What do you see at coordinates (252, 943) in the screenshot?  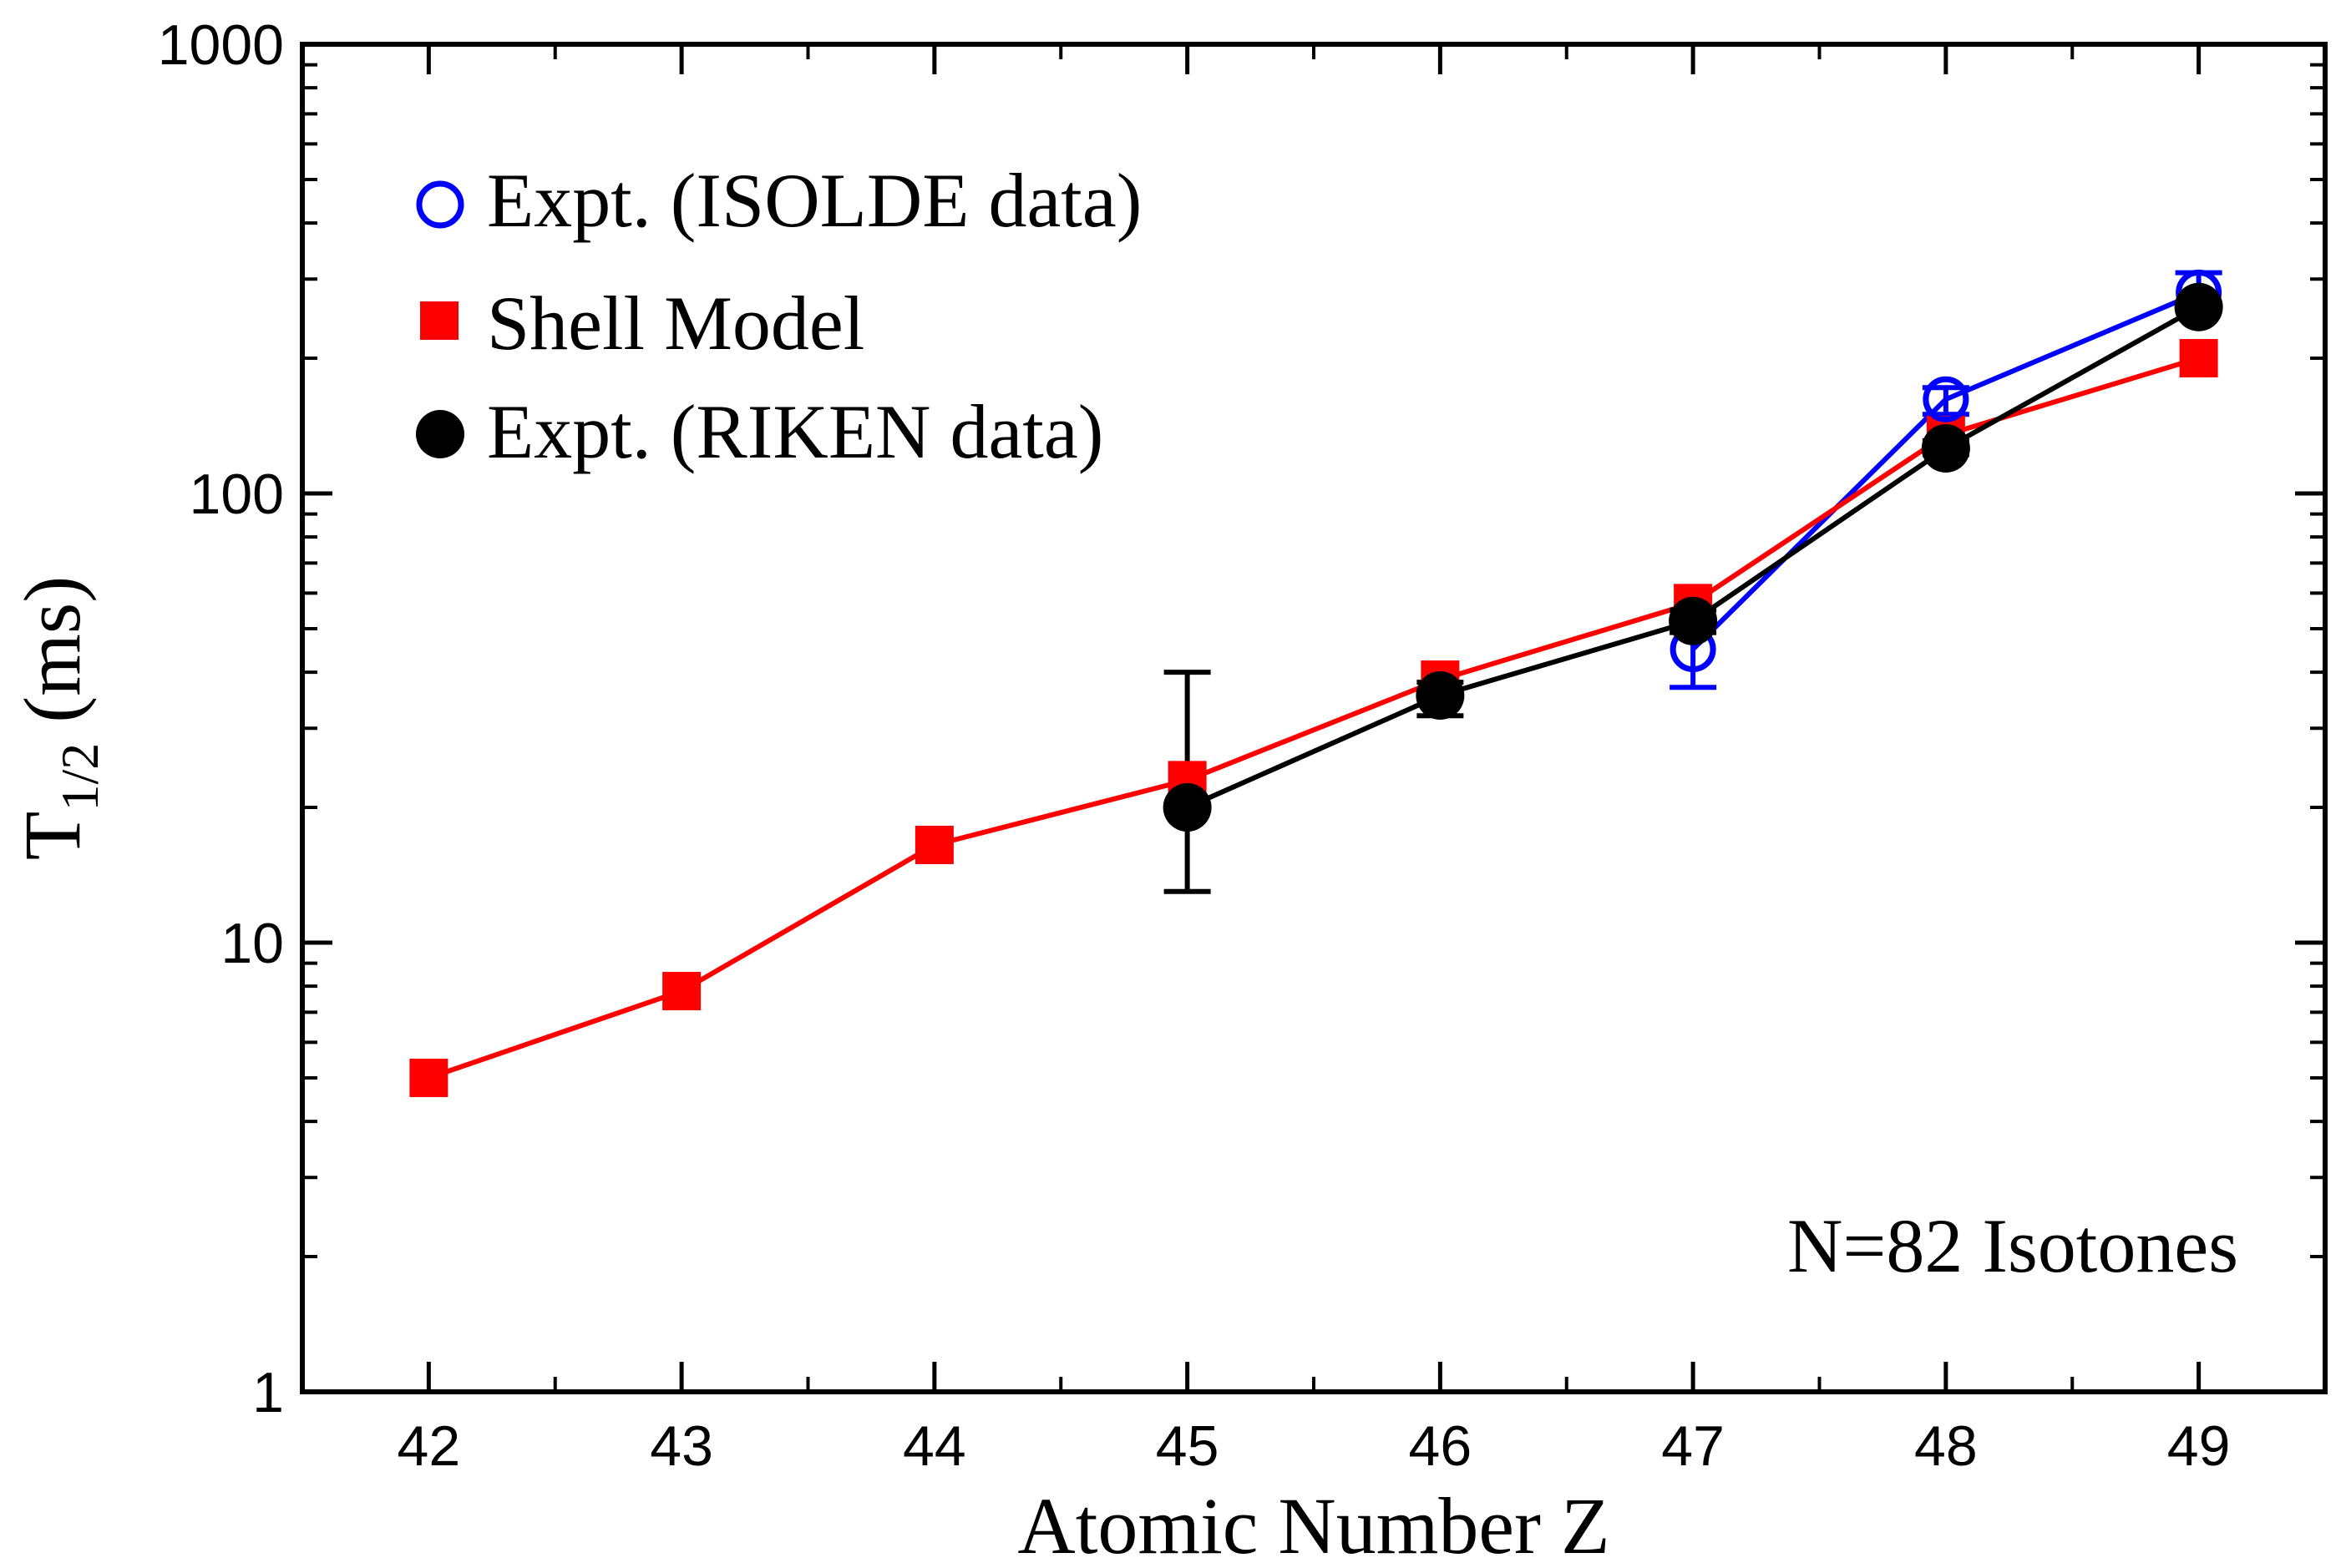 I see `y-tick-label: 10` at bounding box center [252, 943].